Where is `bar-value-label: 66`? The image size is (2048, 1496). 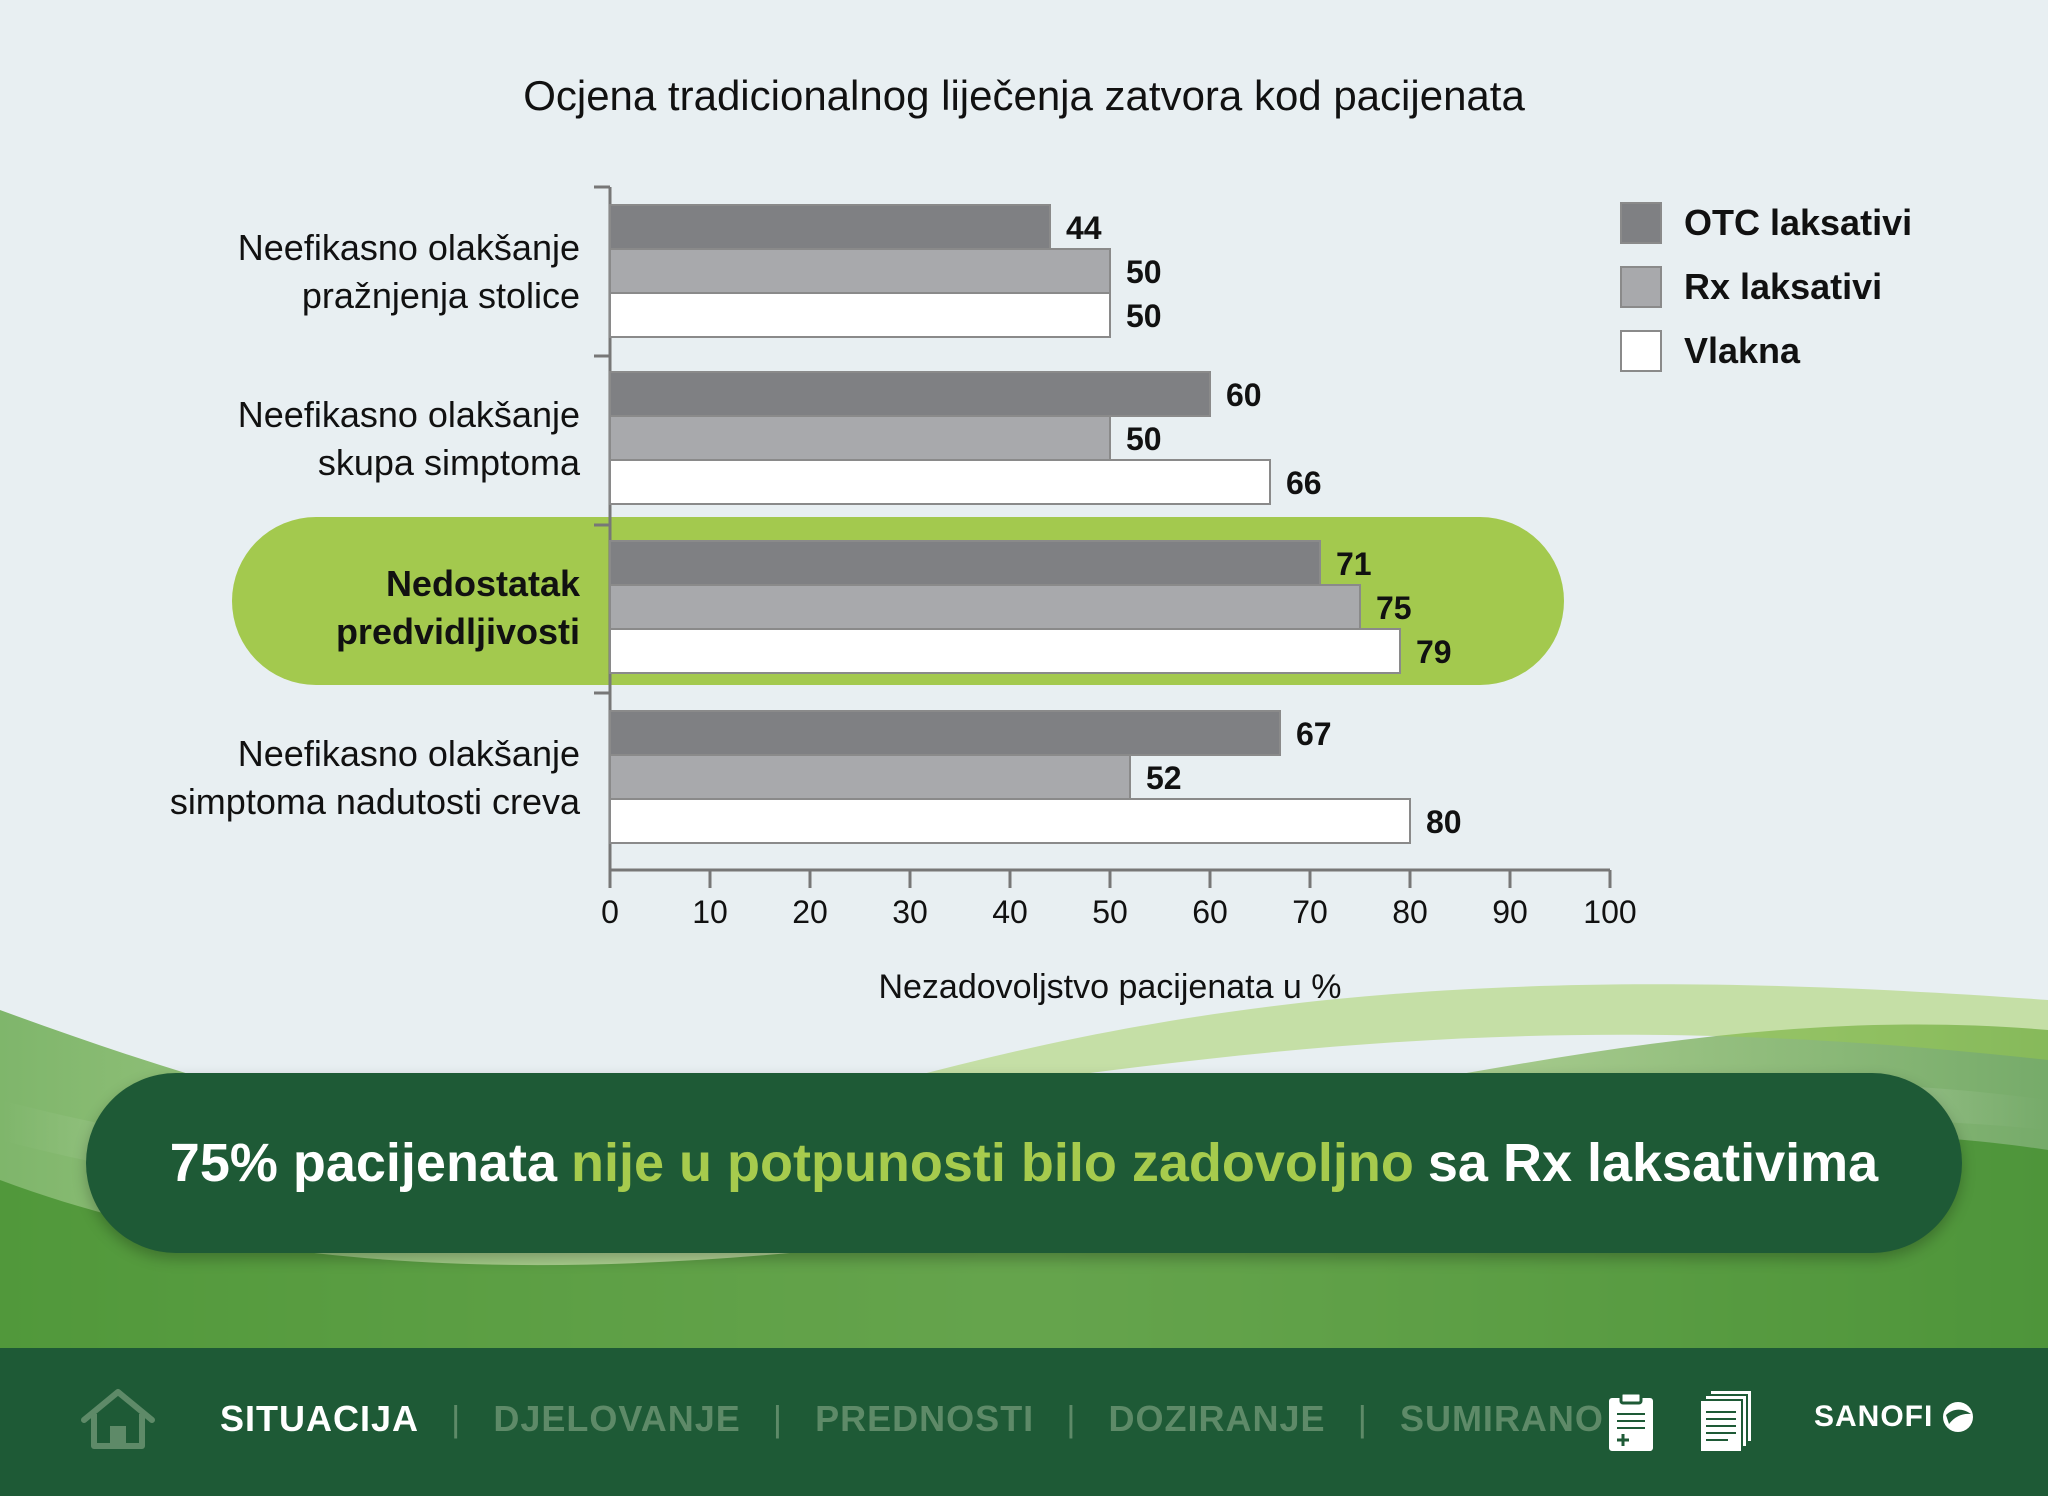 bar-value-label: 66 is located at coordinates (1304, 483).